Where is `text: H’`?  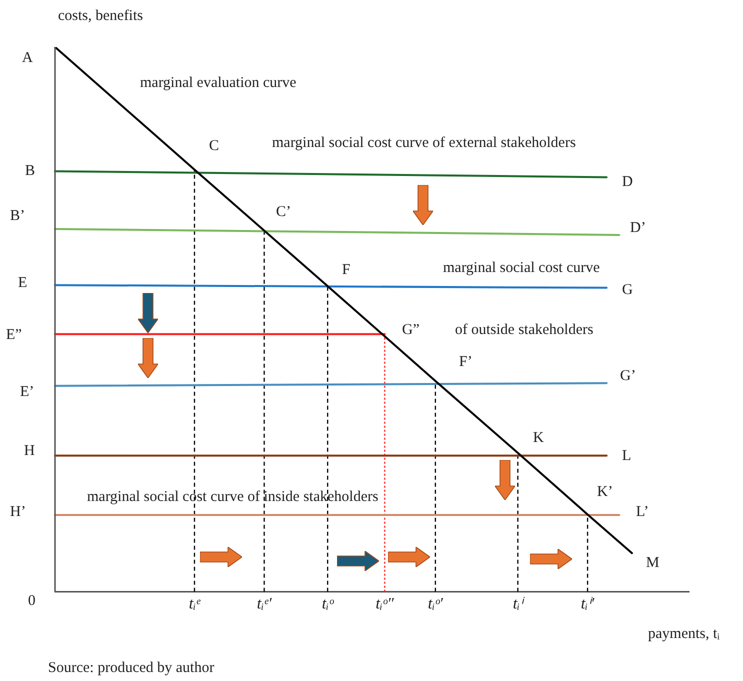
text: H’ is located at coordinates (18, 512).